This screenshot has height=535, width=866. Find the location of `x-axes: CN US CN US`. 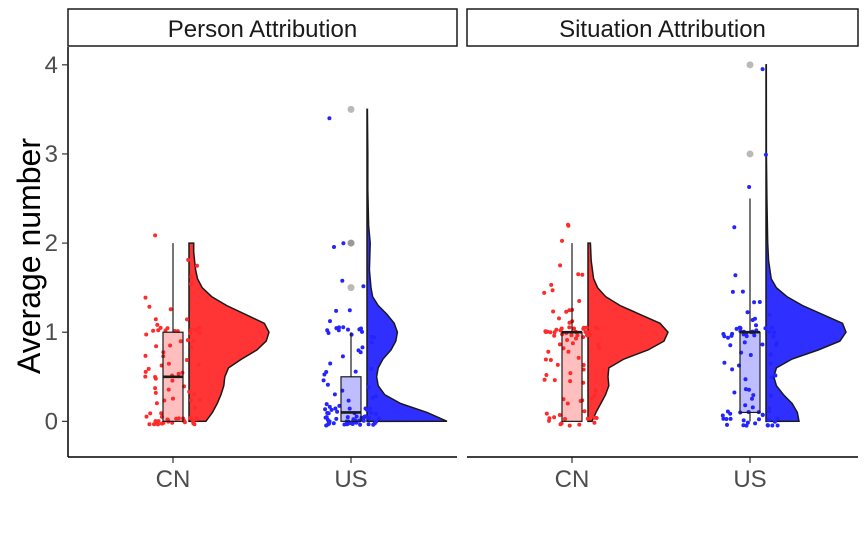

x-axes: CN US CN US is located at coordinates (463, 474).